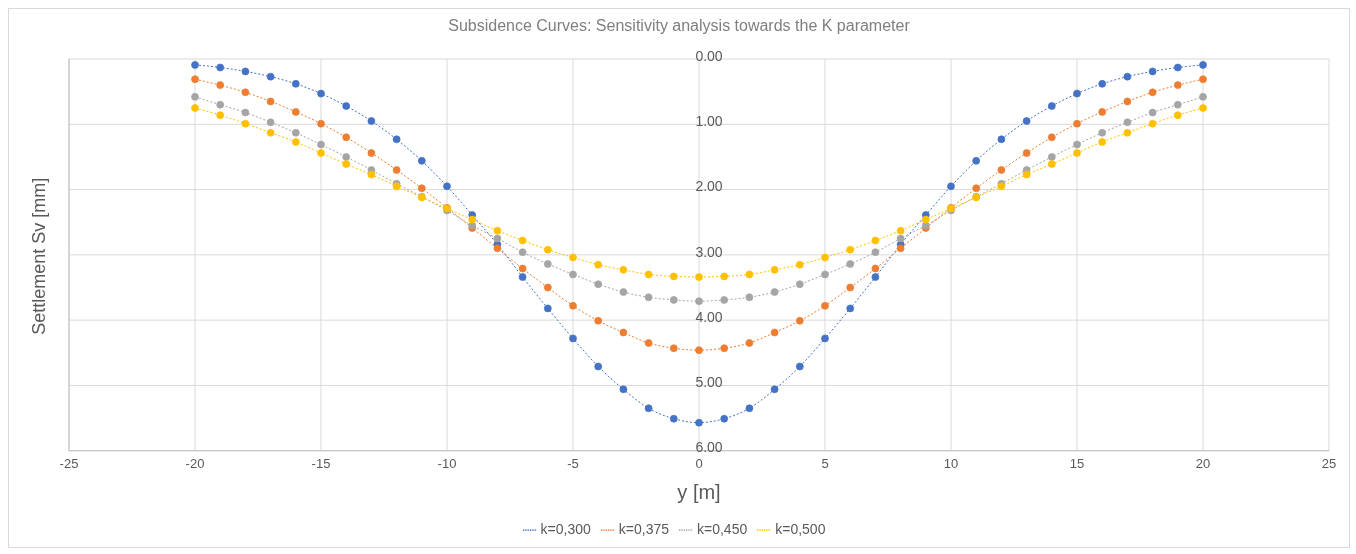  I want to click on x-tick-label: 25, so click(1329, 463).